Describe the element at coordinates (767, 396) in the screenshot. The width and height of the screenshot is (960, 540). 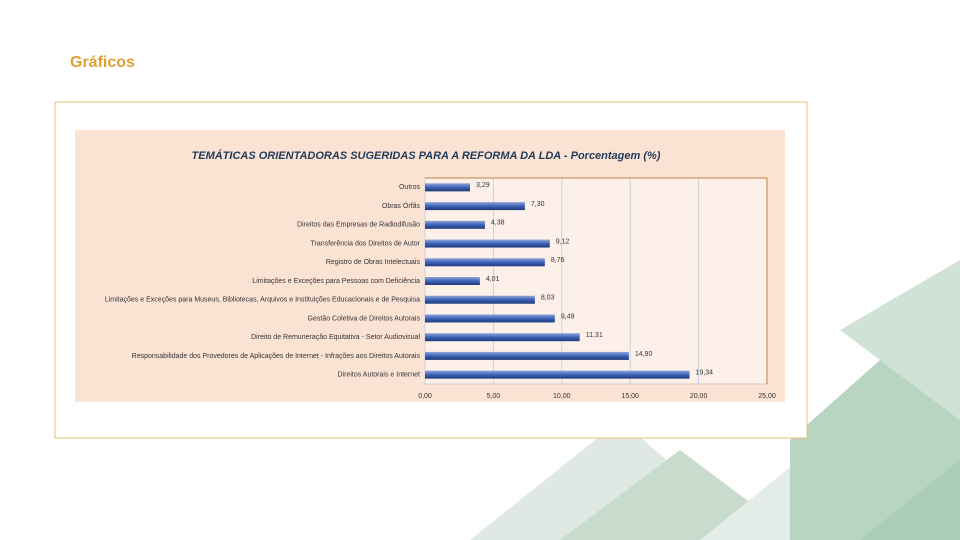
I see `x-tick-label: 25,00` at that location.